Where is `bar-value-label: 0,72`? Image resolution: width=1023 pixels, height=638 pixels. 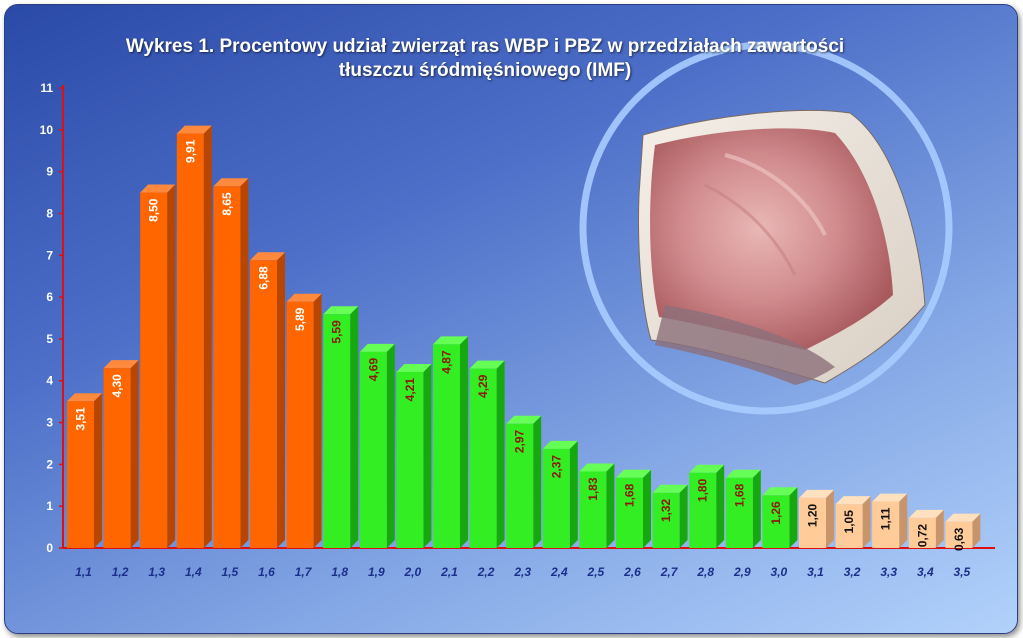
bar-value-label: 0,72 is located at coordinates (922, 536).